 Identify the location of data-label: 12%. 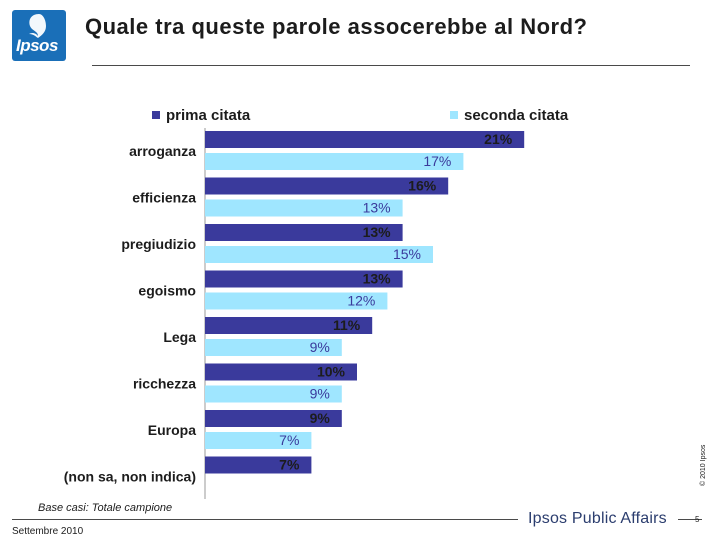
(361, 301).